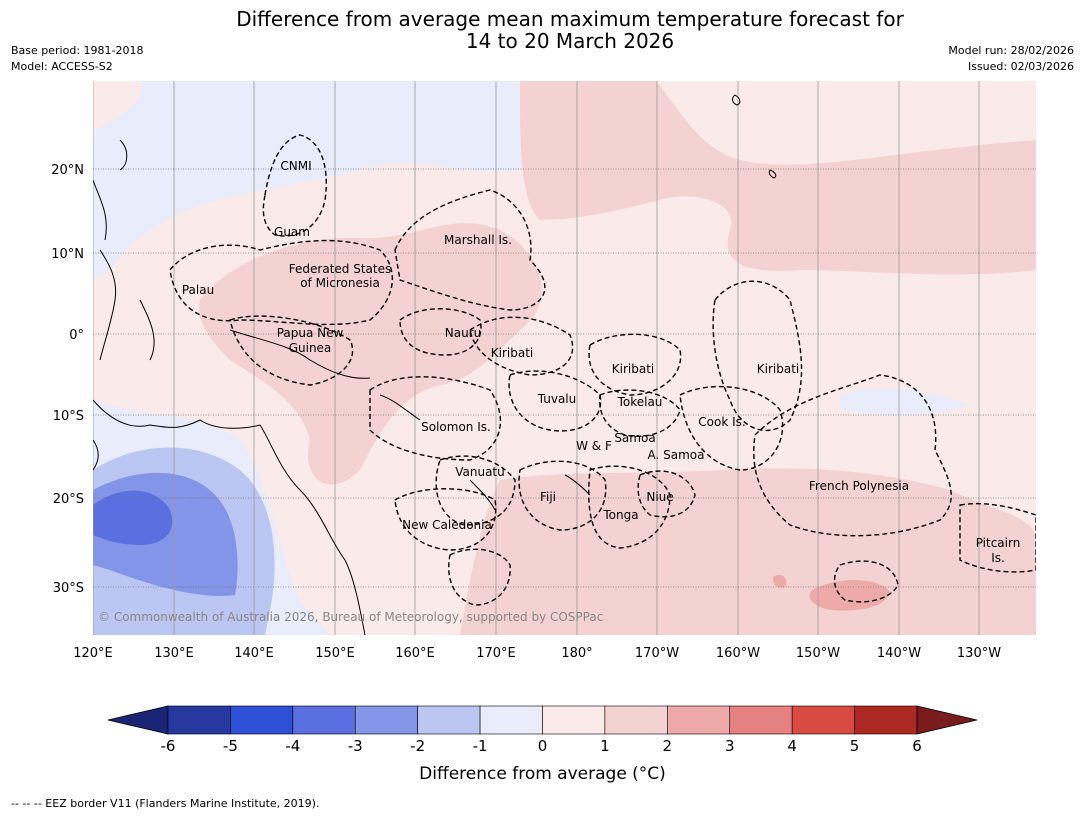  What do you see at coordinates (230, 746) in the screenshot?
I see `colorbar-tick-label: -5` at bounding box center [230, 746].